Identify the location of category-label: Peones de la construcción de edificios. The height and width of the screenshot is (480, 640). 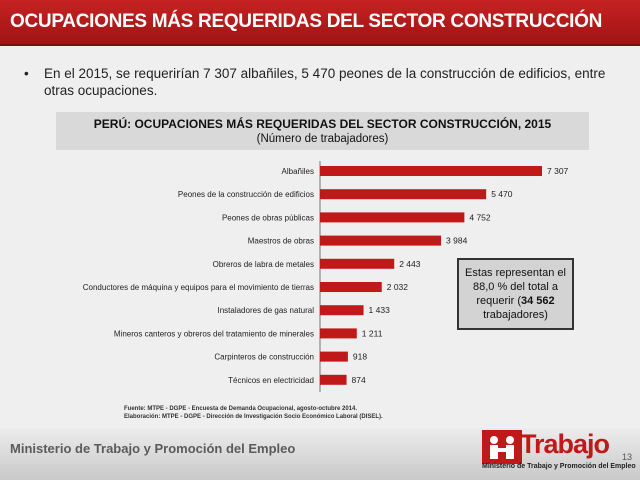
(246, 194).